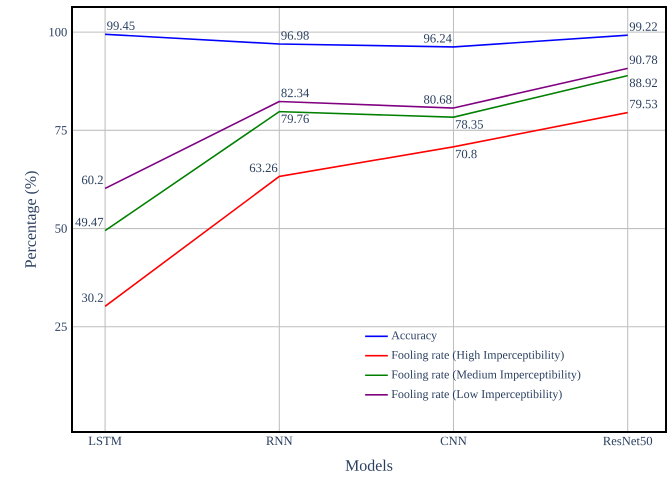 This screenshot has height=491, width=672. I want to click on data-label: 78.35, so click(469, 124).